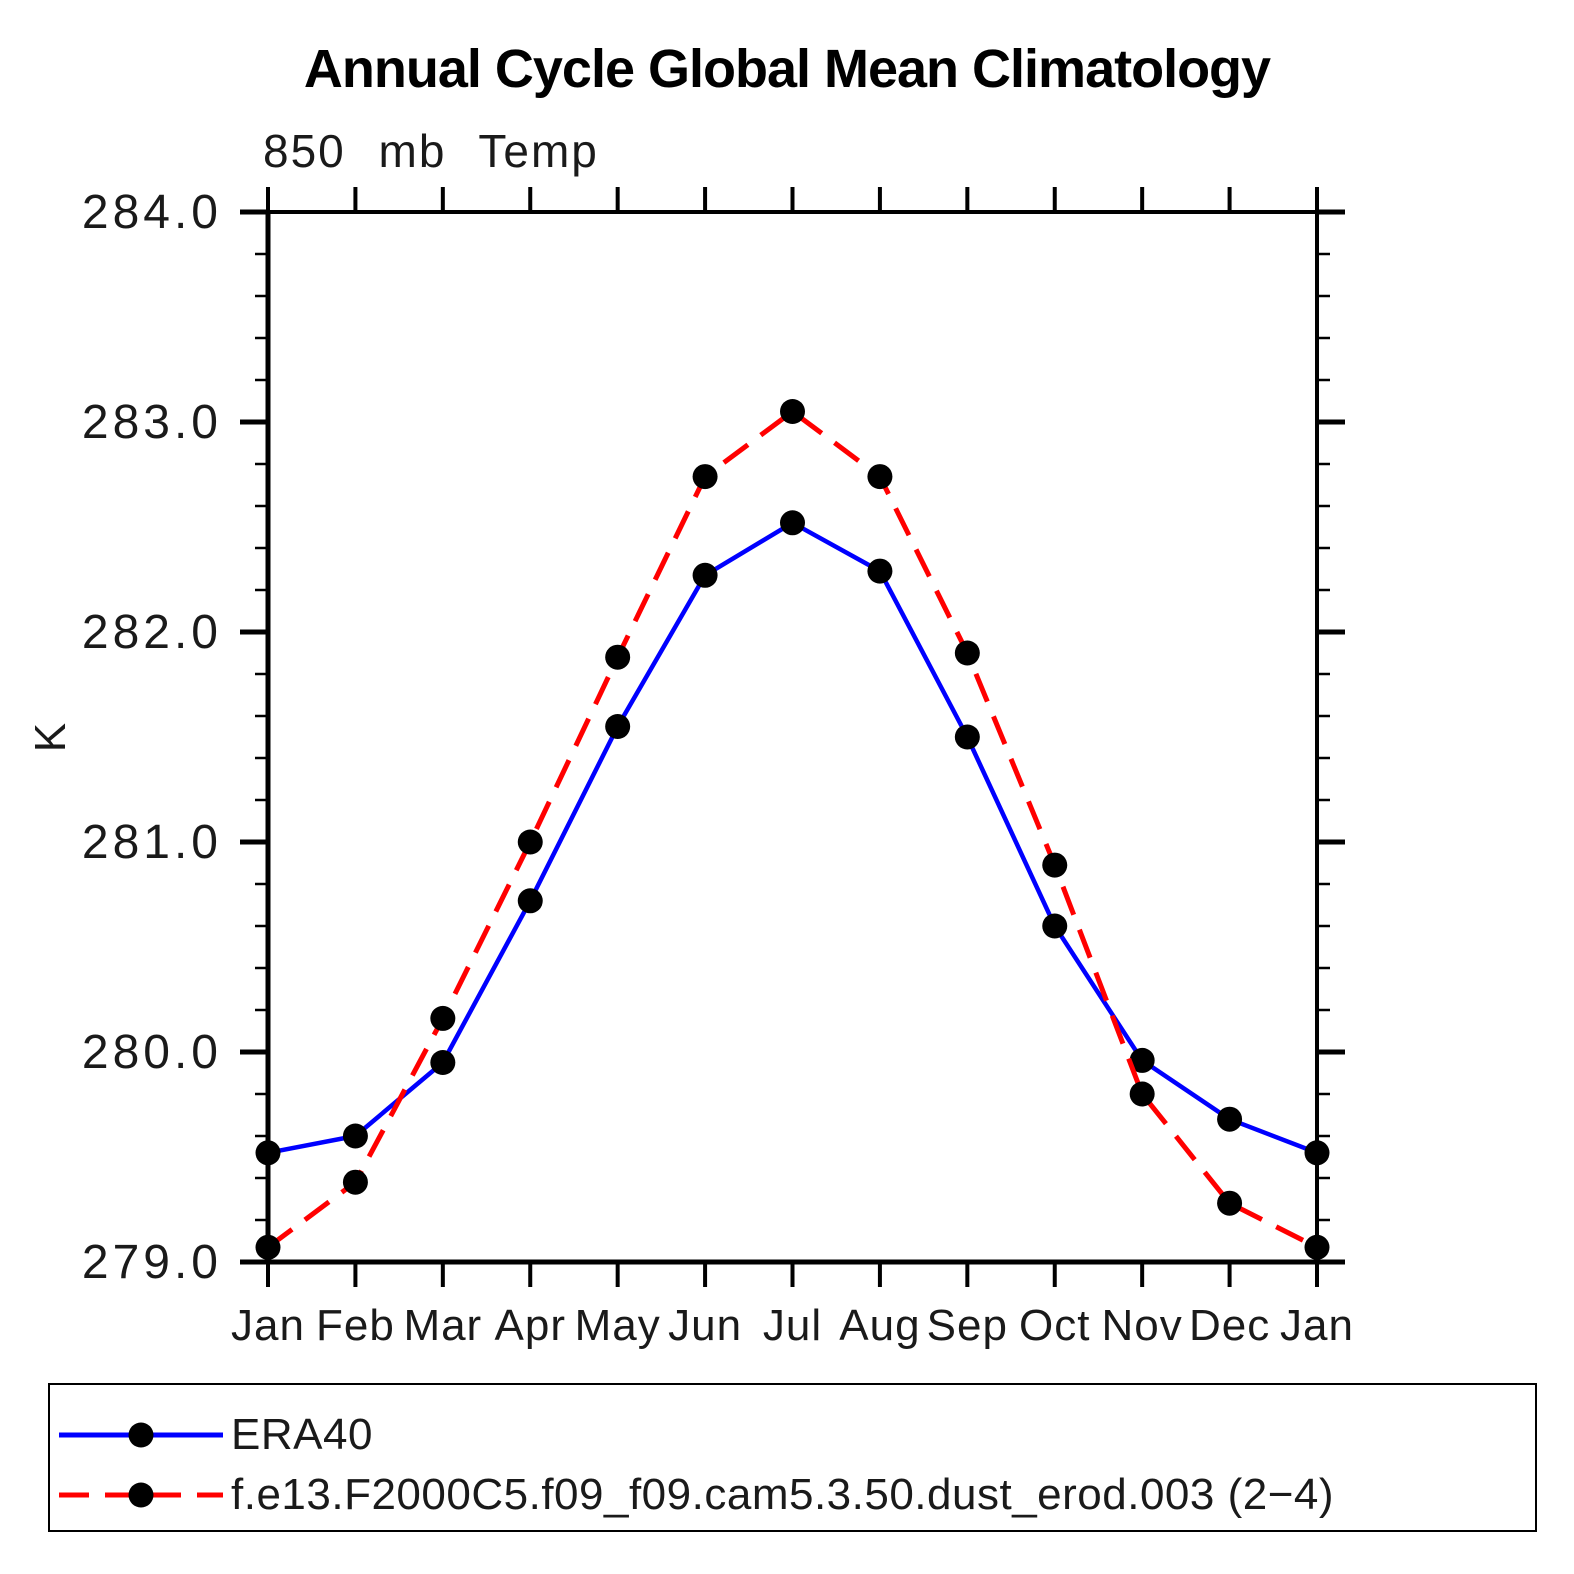 The height and width of the screenshot is (1574, 1574). I want to click on y-tick-label: 284.0, so click(152, 212).